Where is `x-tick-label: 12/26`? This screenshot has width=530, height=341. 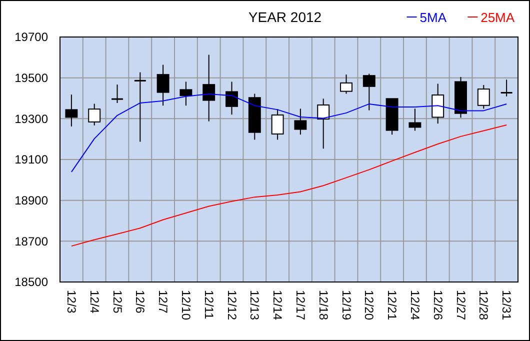 x-tick-label: 12/26 is located at coordinates (437, 305).